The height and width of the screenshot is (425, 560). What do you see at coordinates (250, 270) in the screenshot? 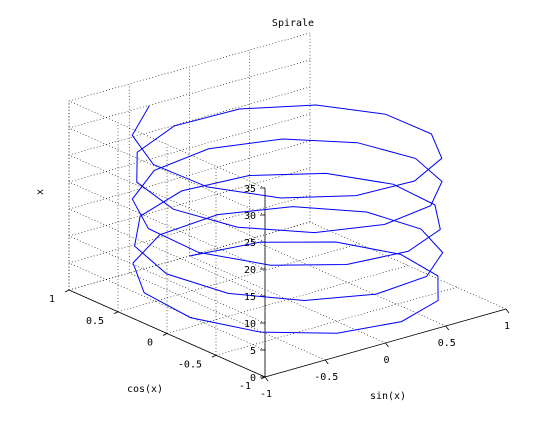
I see `z-tick-label: 20` at bounding box center [250, 270].